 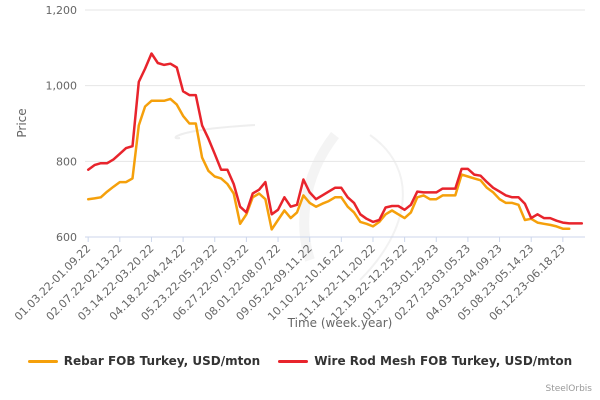 What do you see at coordinates (66, 161) in the screenshot?
I see `y-tick-label: 800` at bounding box center [66, 161].